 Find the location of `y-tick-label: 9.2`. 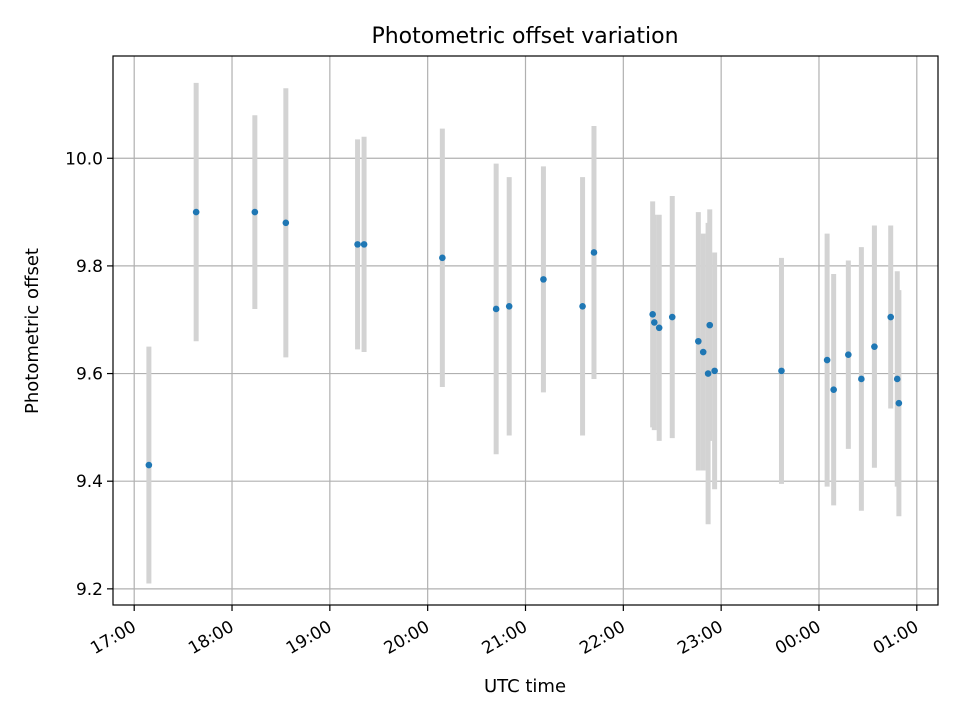

y-tick-label: 9.2 is located at coordinates (89, 590).